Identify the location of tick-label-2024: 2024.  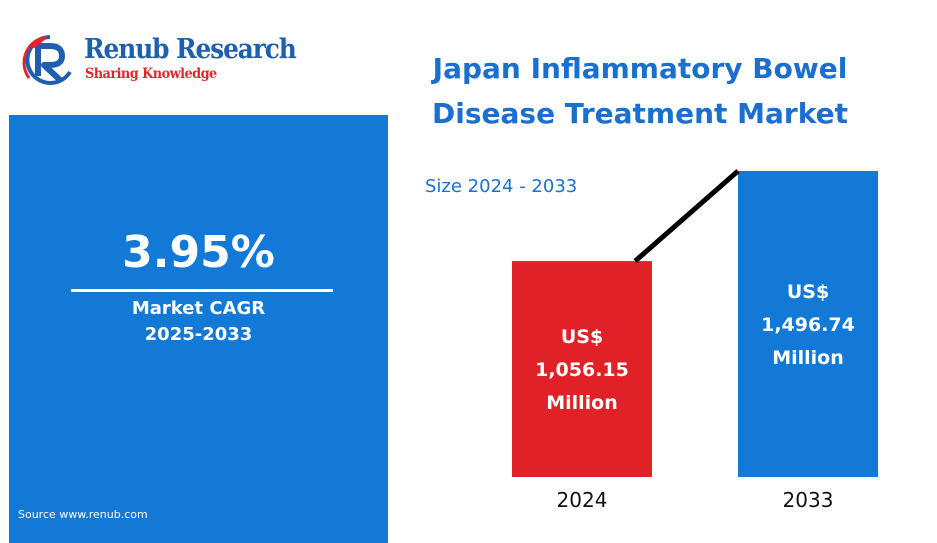
(582, 500).